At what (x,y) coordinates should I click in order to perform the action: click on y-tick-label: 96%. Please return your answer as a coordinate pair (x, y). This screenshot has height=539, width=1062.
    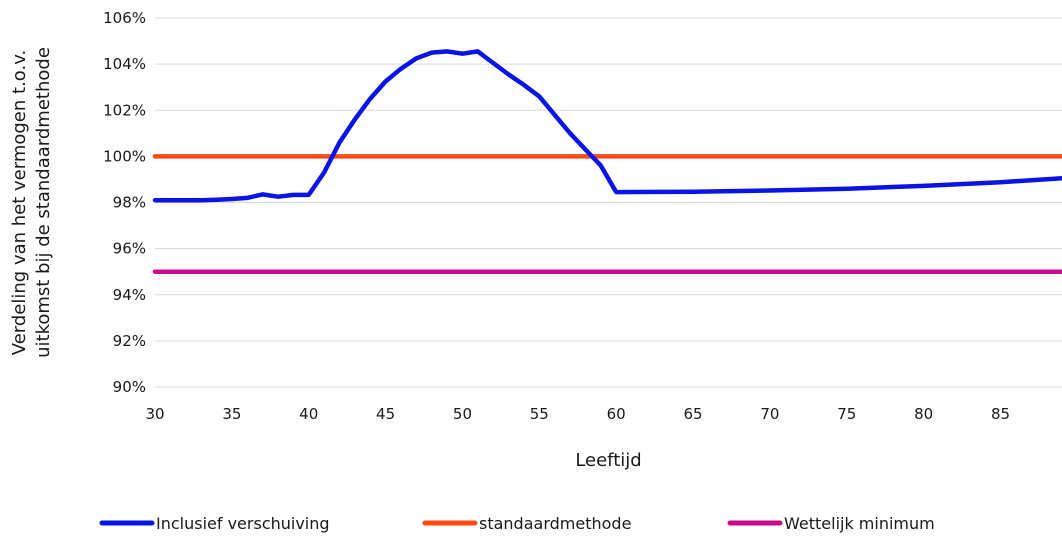
    Looking at the image, I should click on (129, 249).